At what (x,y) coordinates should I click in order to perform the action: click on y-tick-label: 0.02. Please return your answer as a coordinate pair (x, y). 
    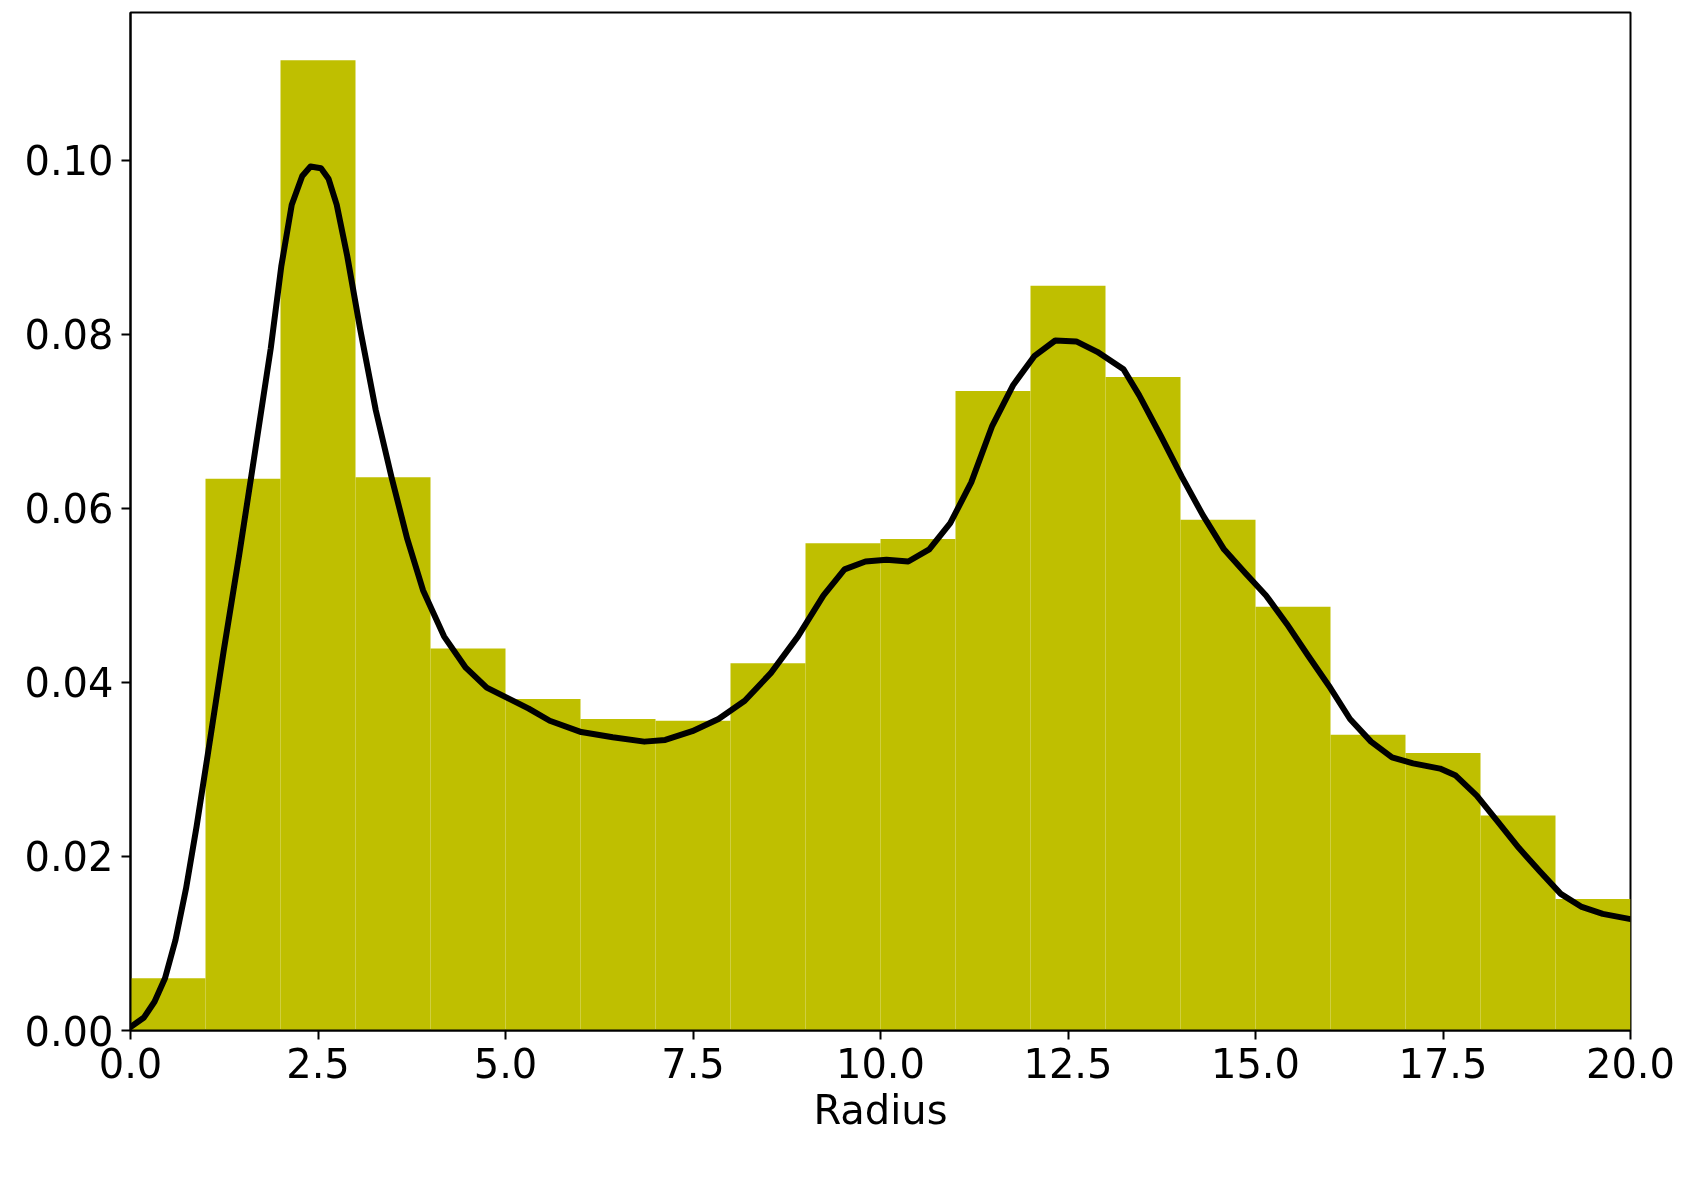
    Looking at the image, I should click on (69, 857).